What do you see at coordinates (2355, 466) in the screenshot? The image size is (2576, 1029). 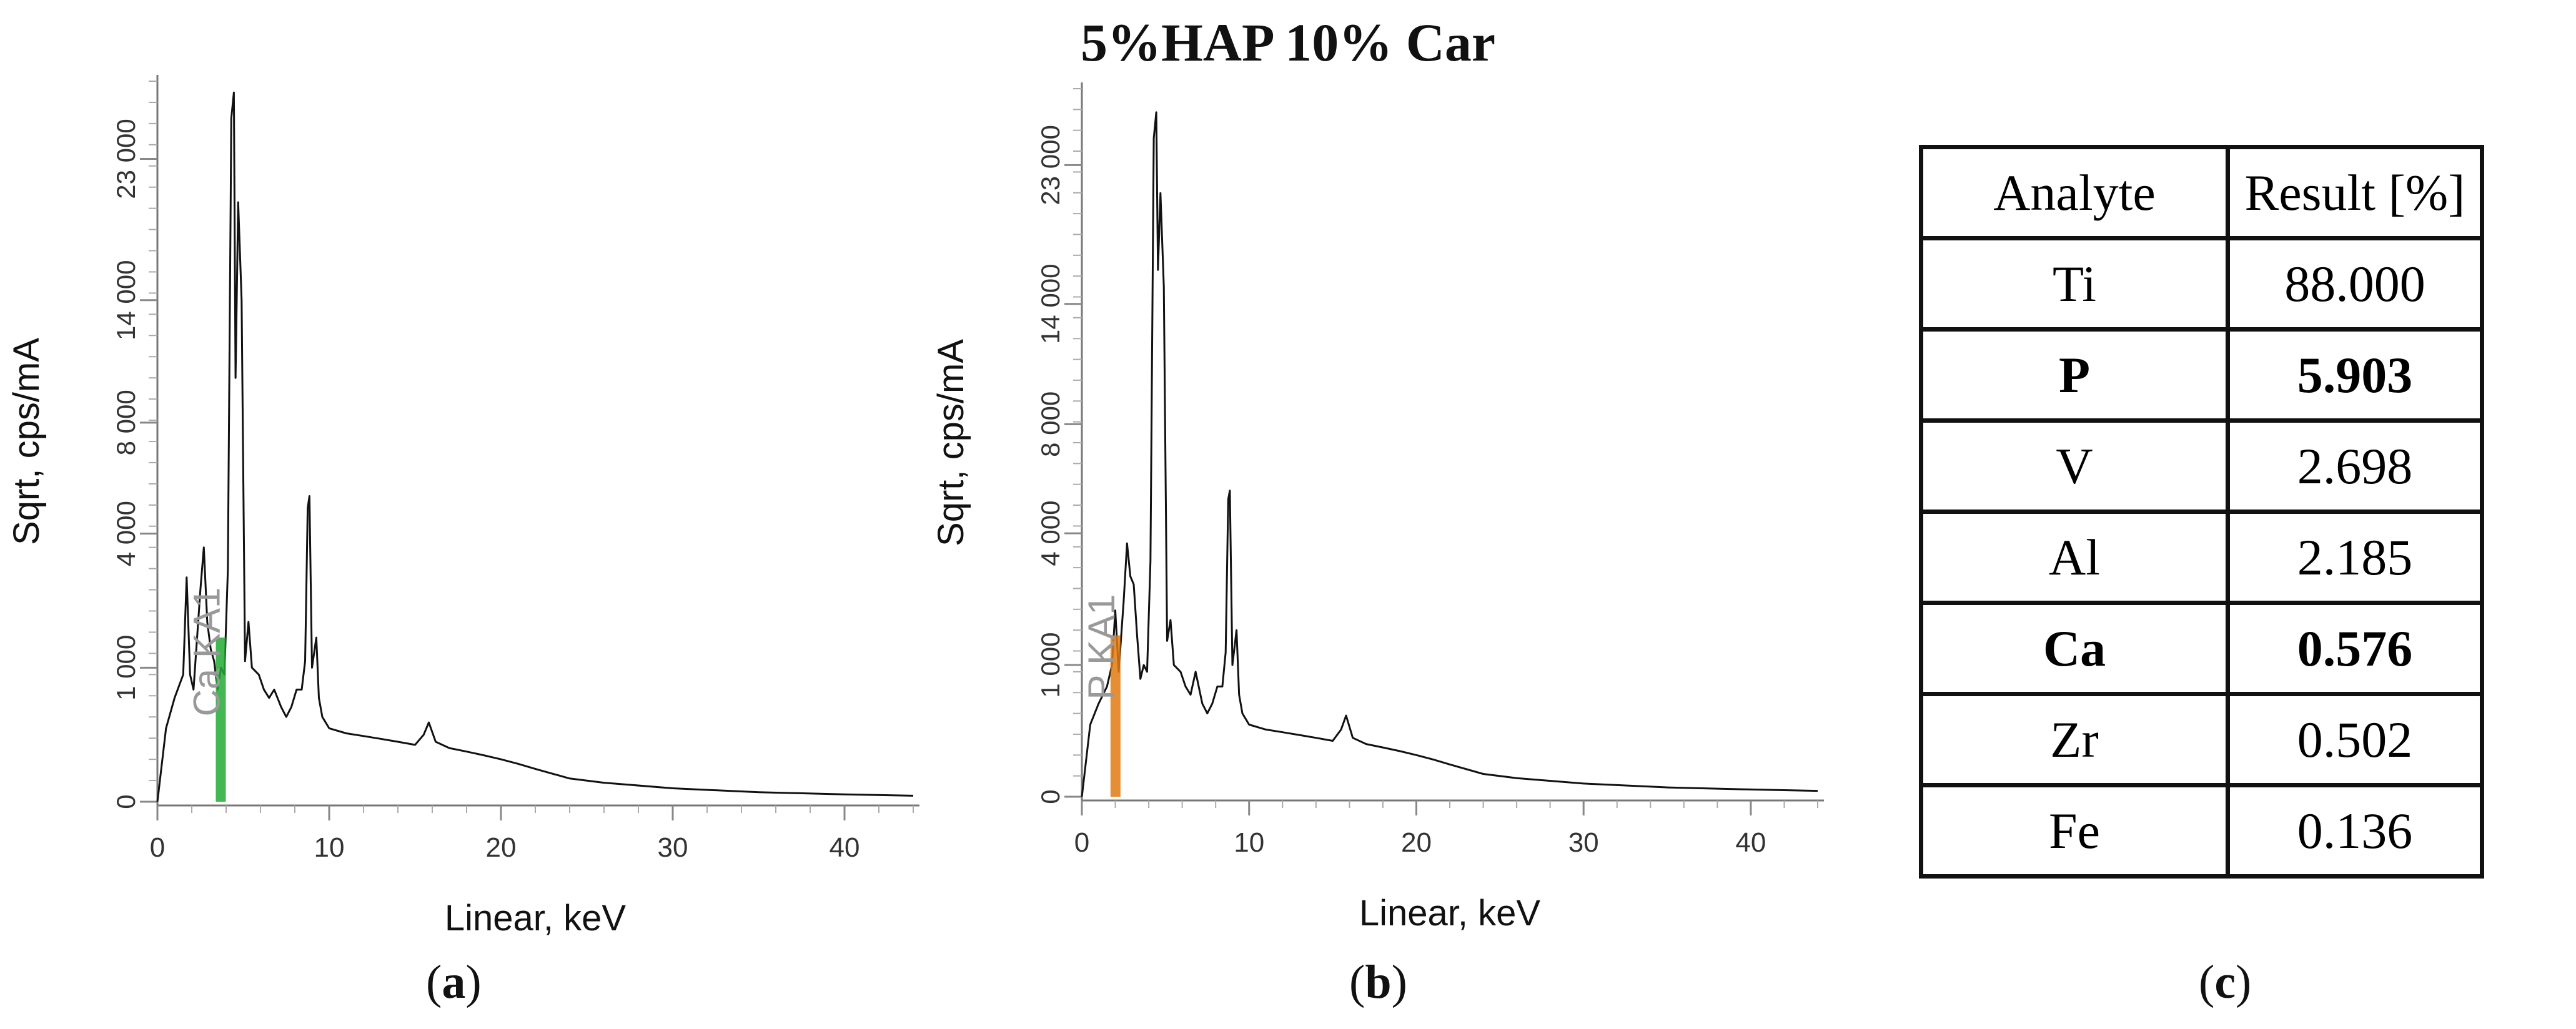 I see `result-cell: 2.698` at bounding box center [2355, 466].